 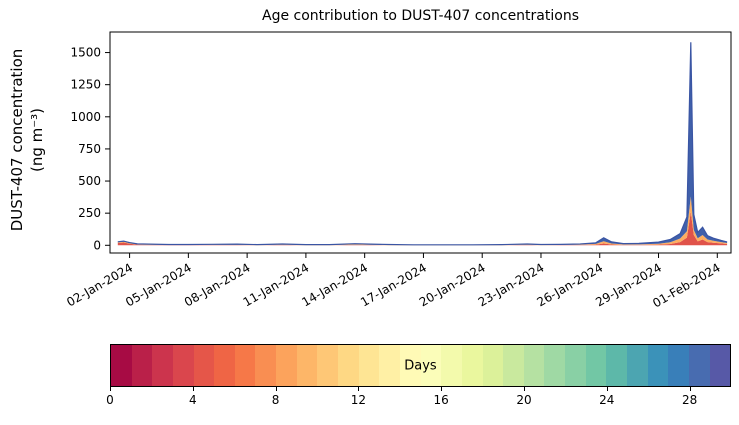 What do you see at coordinates (418, 401) in the screenshot?
I see `colorbar-ticks: 0 4 8 12 16 20 24 28` at bounding box center [418, 401].